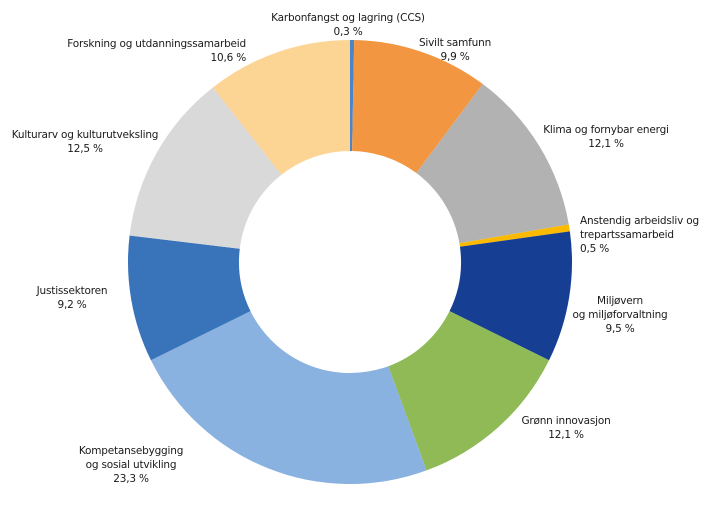  I want to click on label-sivilt-value: 9,9 %, so click(455, 57).